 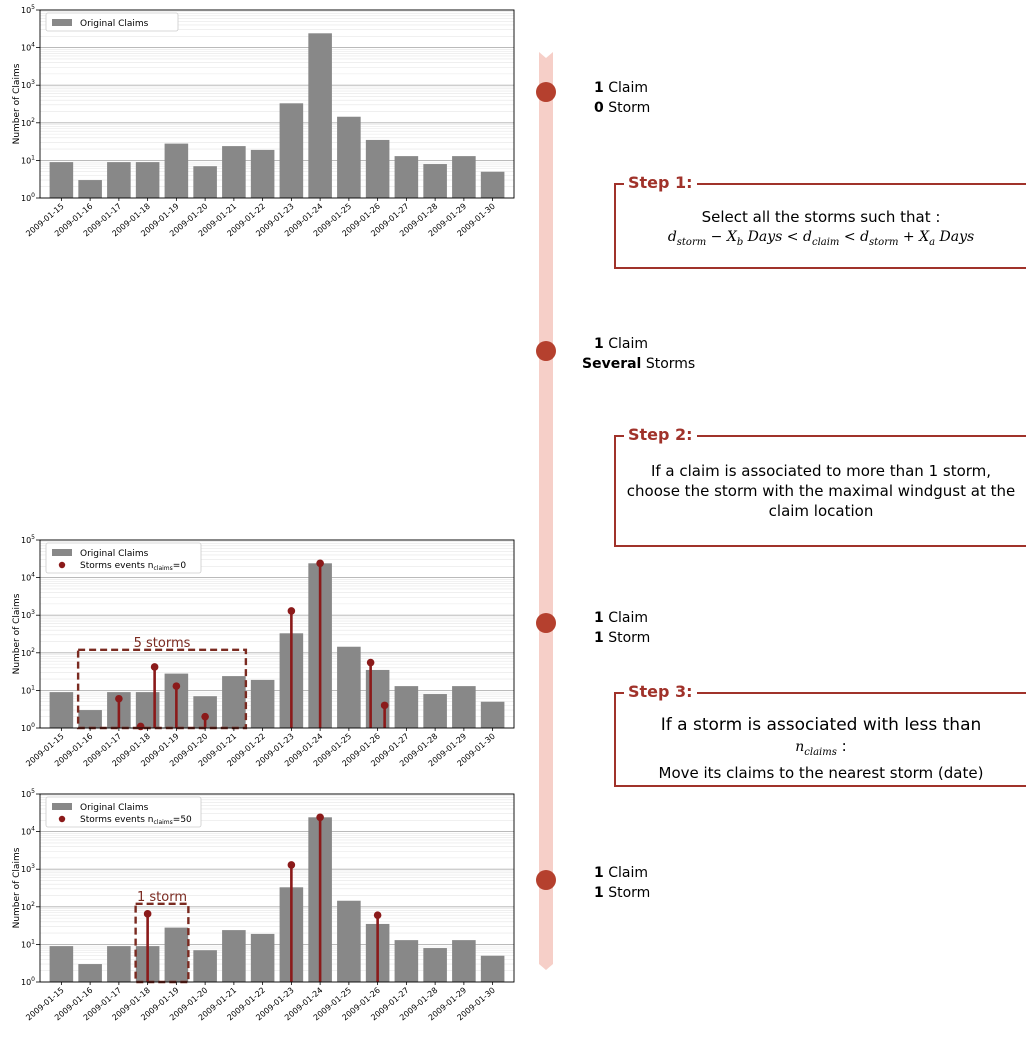 What do you see at coordinates (182, 820) in the screenshot?
I see `legend-label-part: =50` at bounding box center [182, 820].